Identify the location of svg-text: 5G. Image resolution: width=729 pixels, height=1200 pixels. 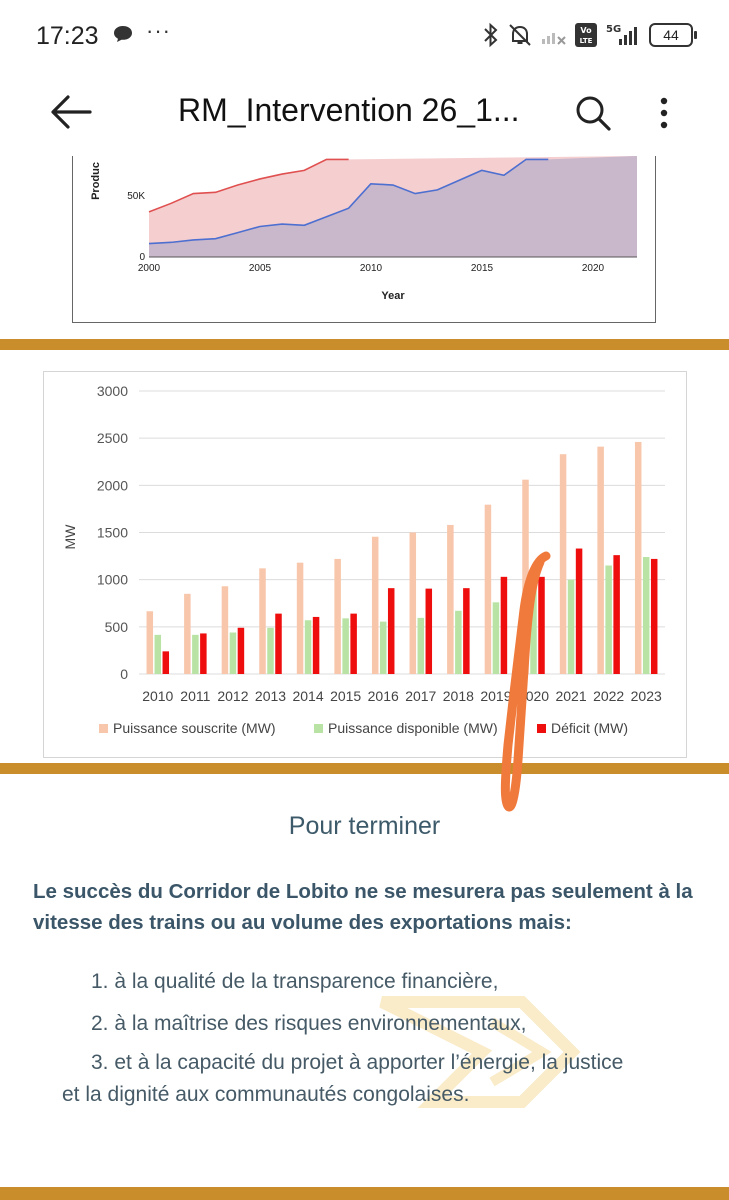
(613, 29).